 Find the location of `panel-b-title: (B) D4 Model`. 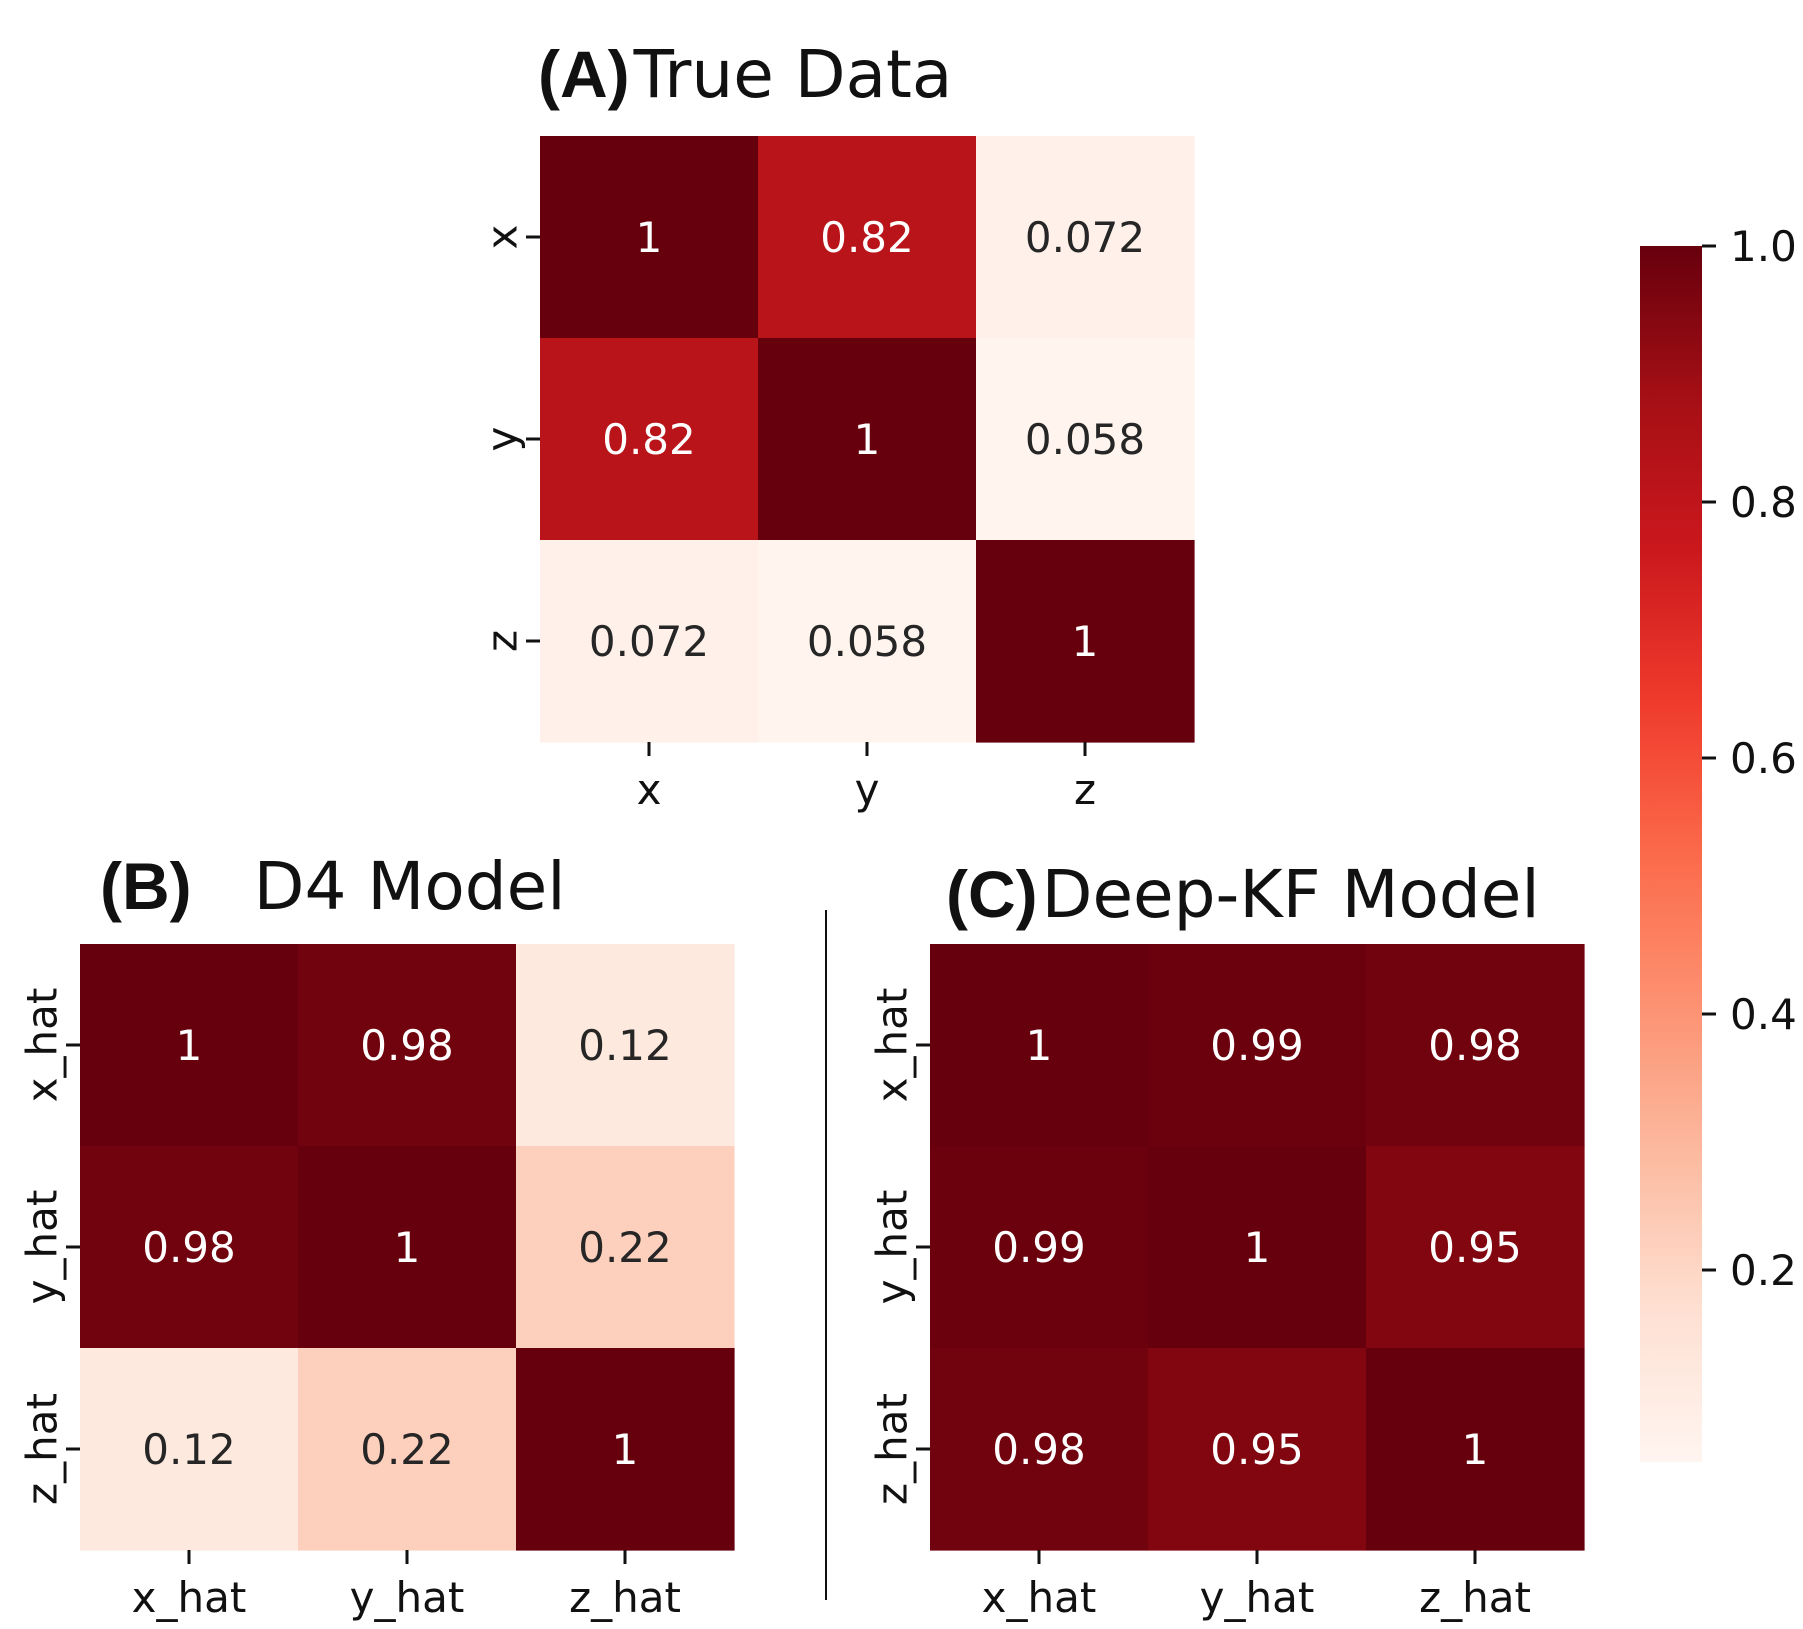

panel-b-title: (B) D4 Model is located at coordinates (333, 886).